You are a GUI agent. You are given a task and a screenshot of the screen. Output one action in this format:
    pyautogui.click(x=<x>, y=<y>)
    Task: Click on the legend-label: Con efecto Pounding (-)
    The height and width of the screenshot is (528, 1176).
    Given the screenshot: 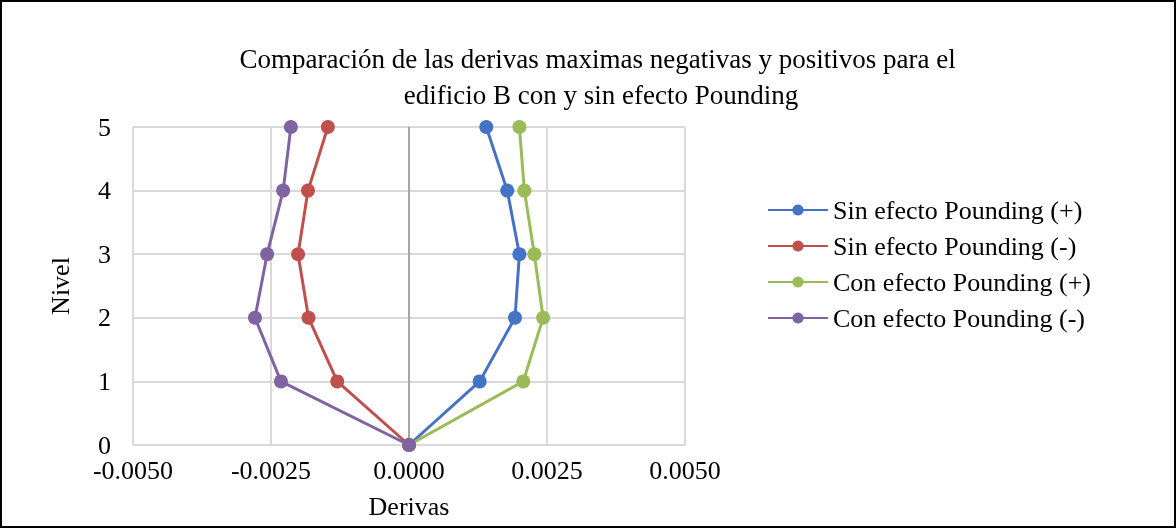 What is the action you would take?
    pyautogui.click(x=959, y=318)
    